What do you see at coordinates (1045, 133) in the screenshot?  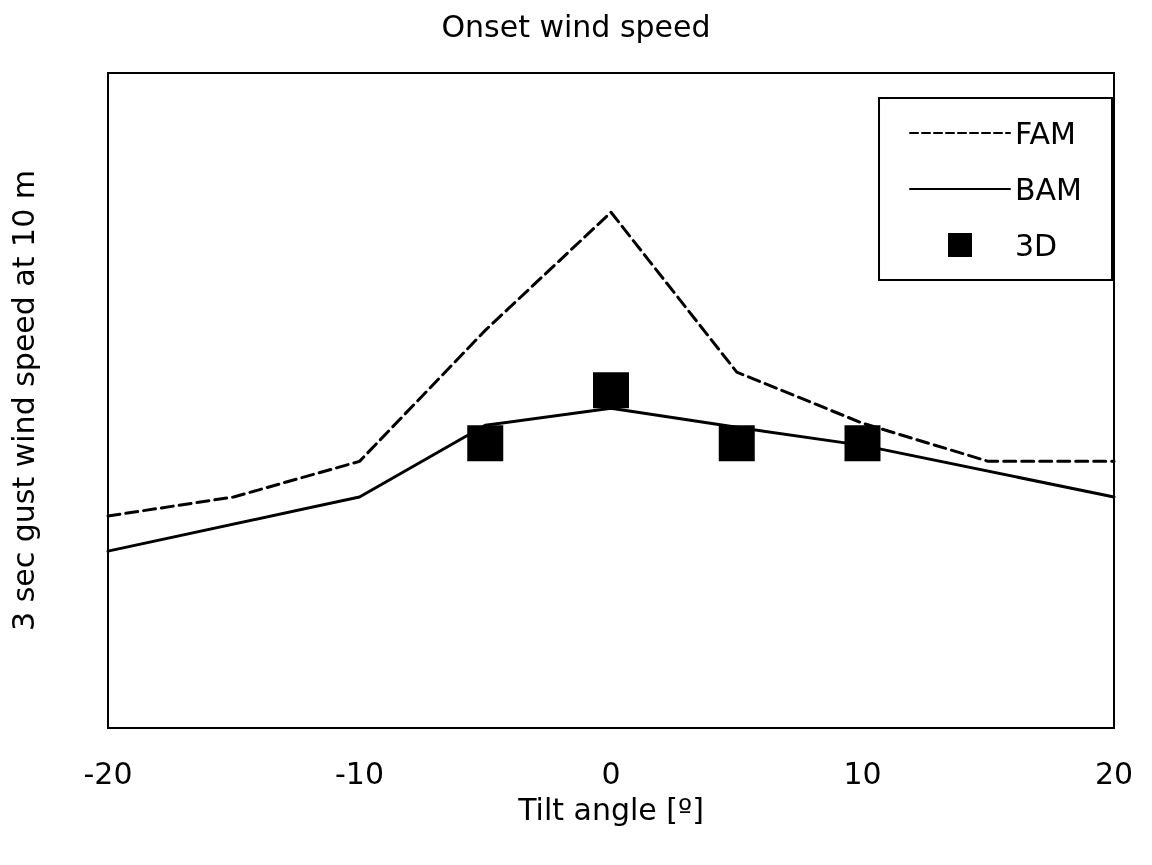 I see `legend-label: FAM` at bounding box center [1045, 133].